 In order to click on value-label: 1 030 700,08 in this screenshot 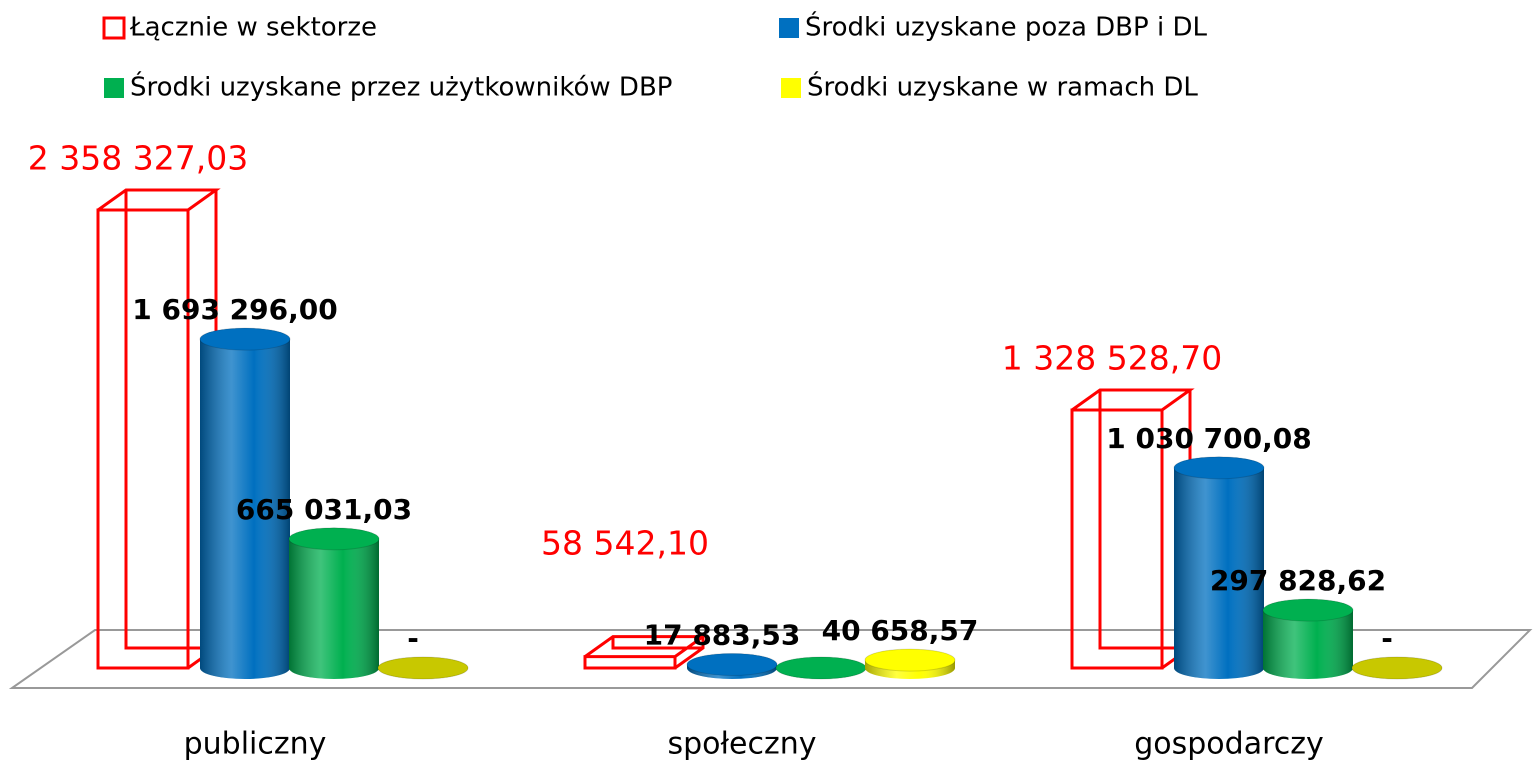, I will do `click(1208, 438)`.